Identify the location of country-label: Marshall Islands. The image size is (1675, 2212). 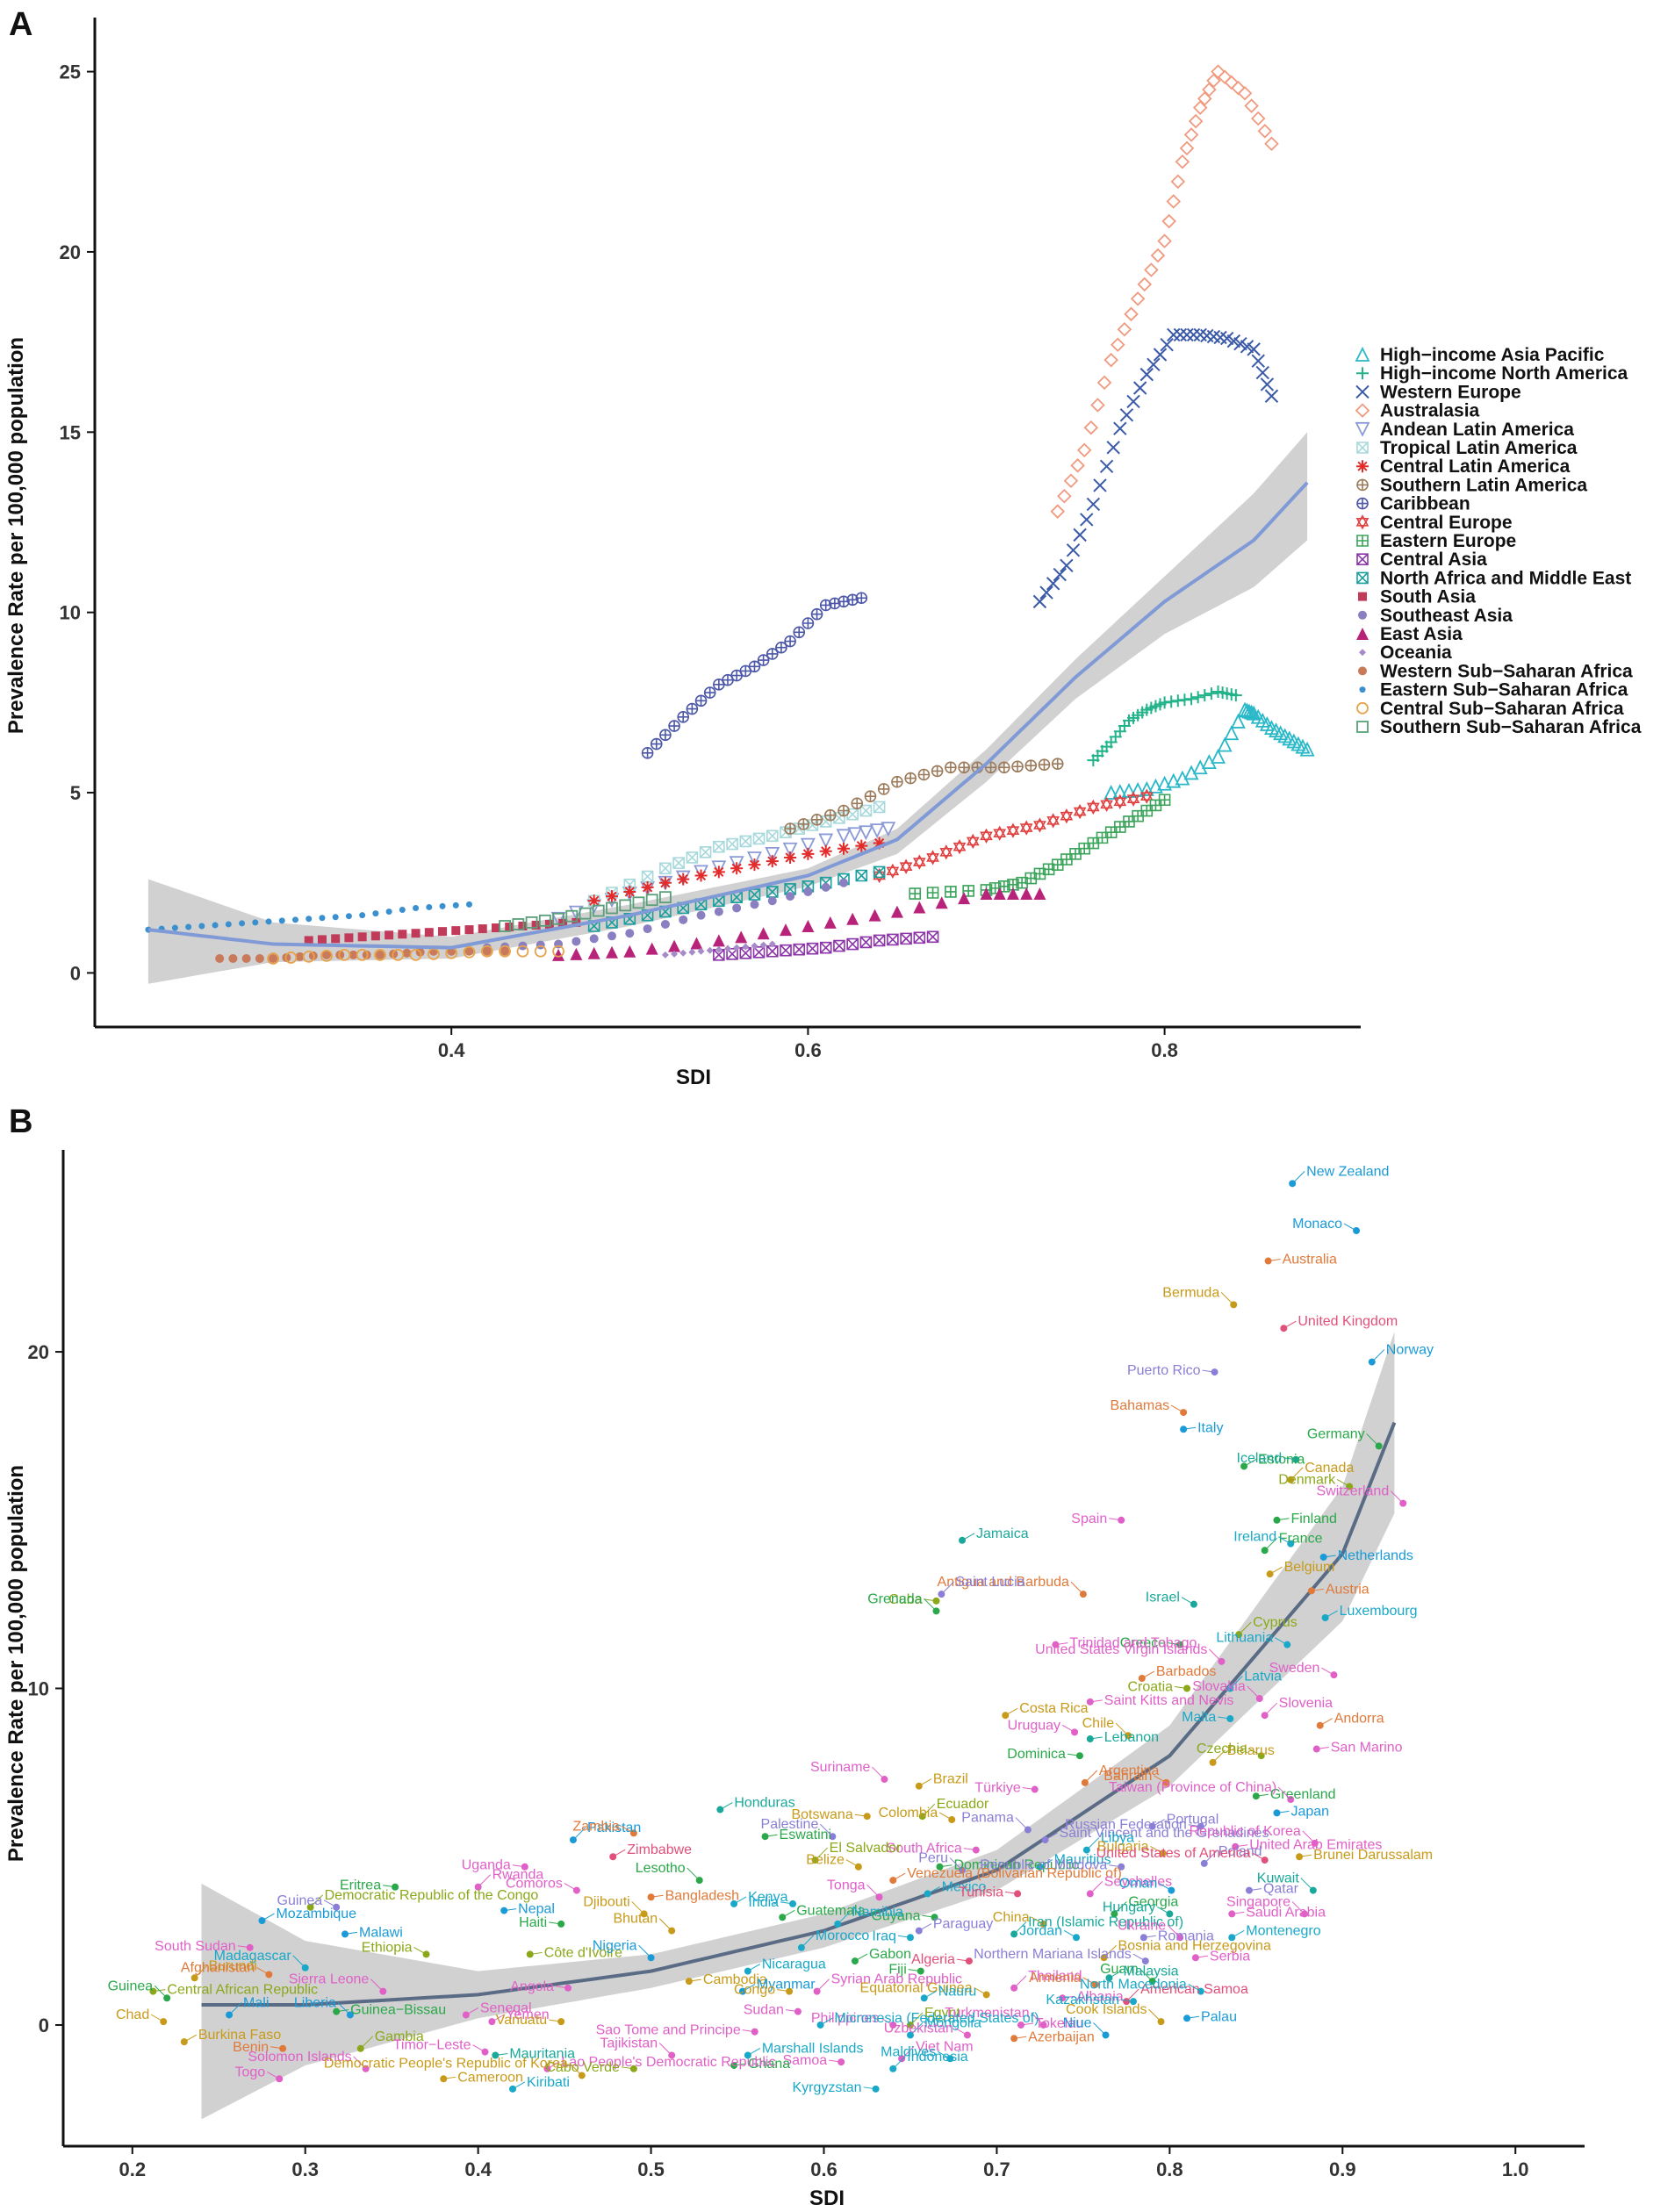
(813, 2048).